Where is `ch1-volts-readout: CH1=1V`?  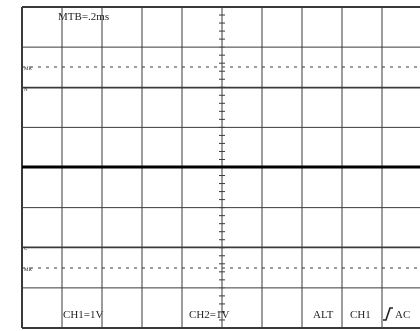 ch1-volts-readout: CH1=1V is located at coordinates (83, 315).